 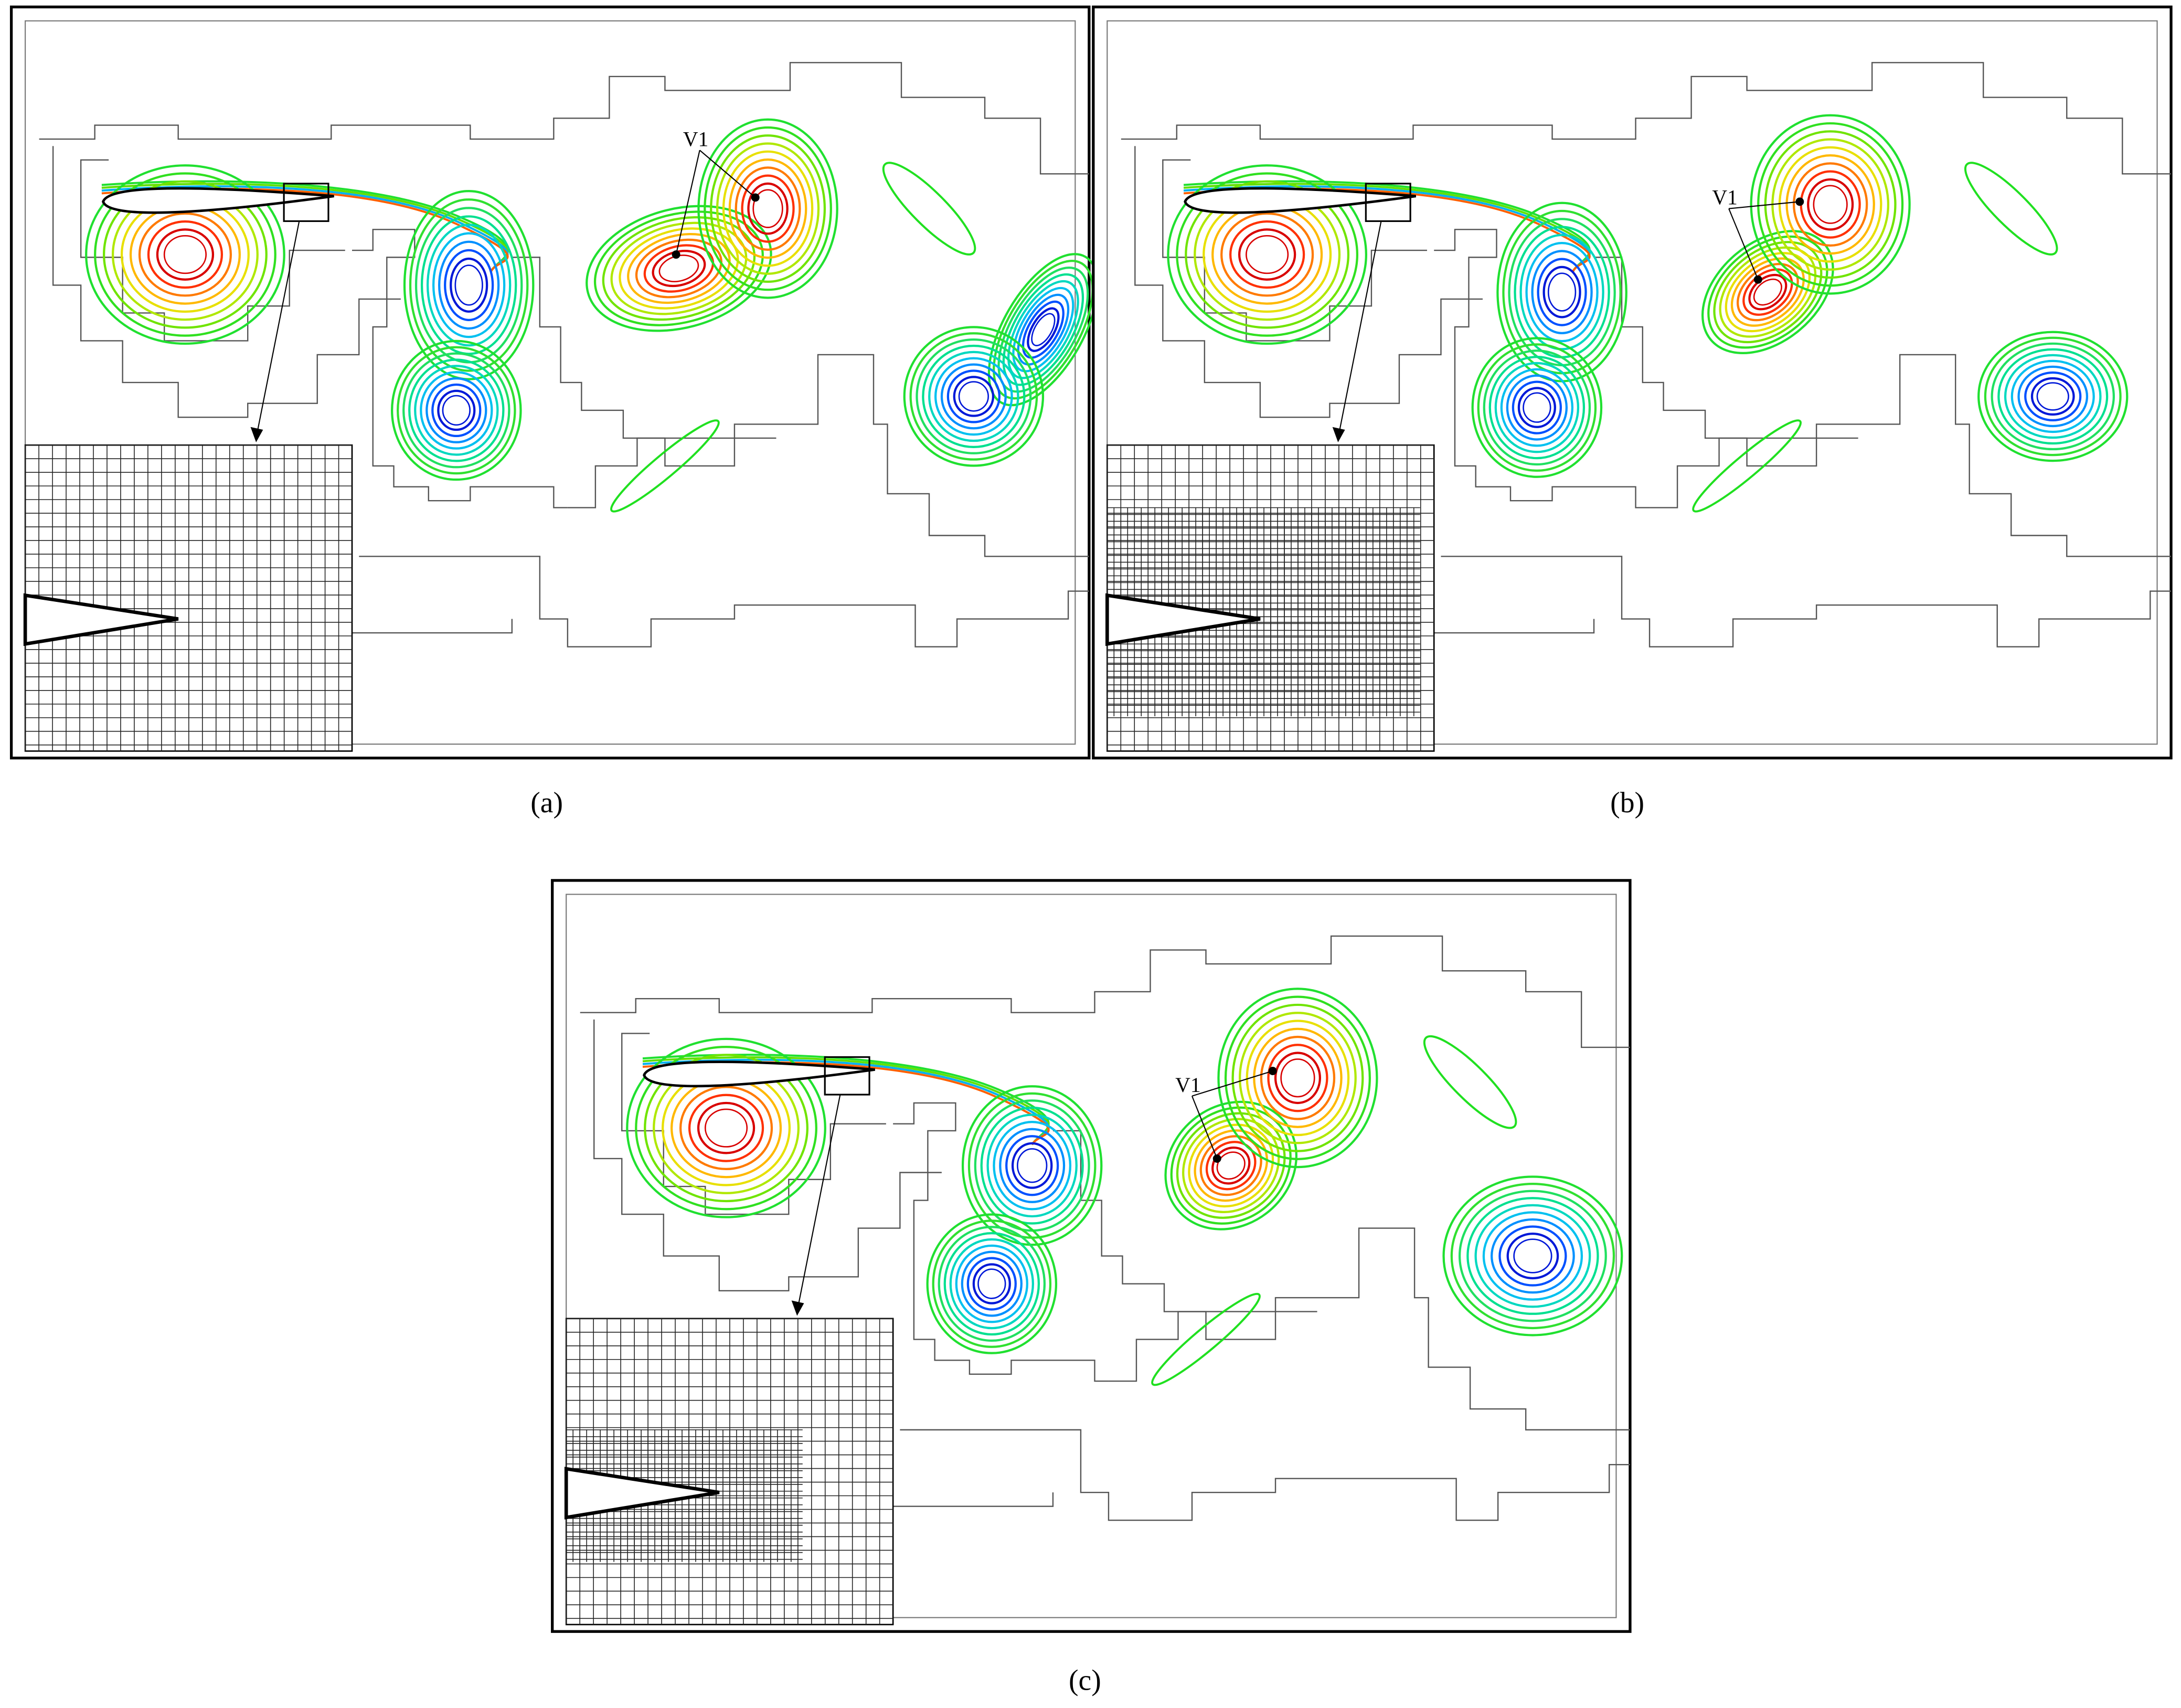 I want to click on zoom-box, so click(x=1388, y=203).